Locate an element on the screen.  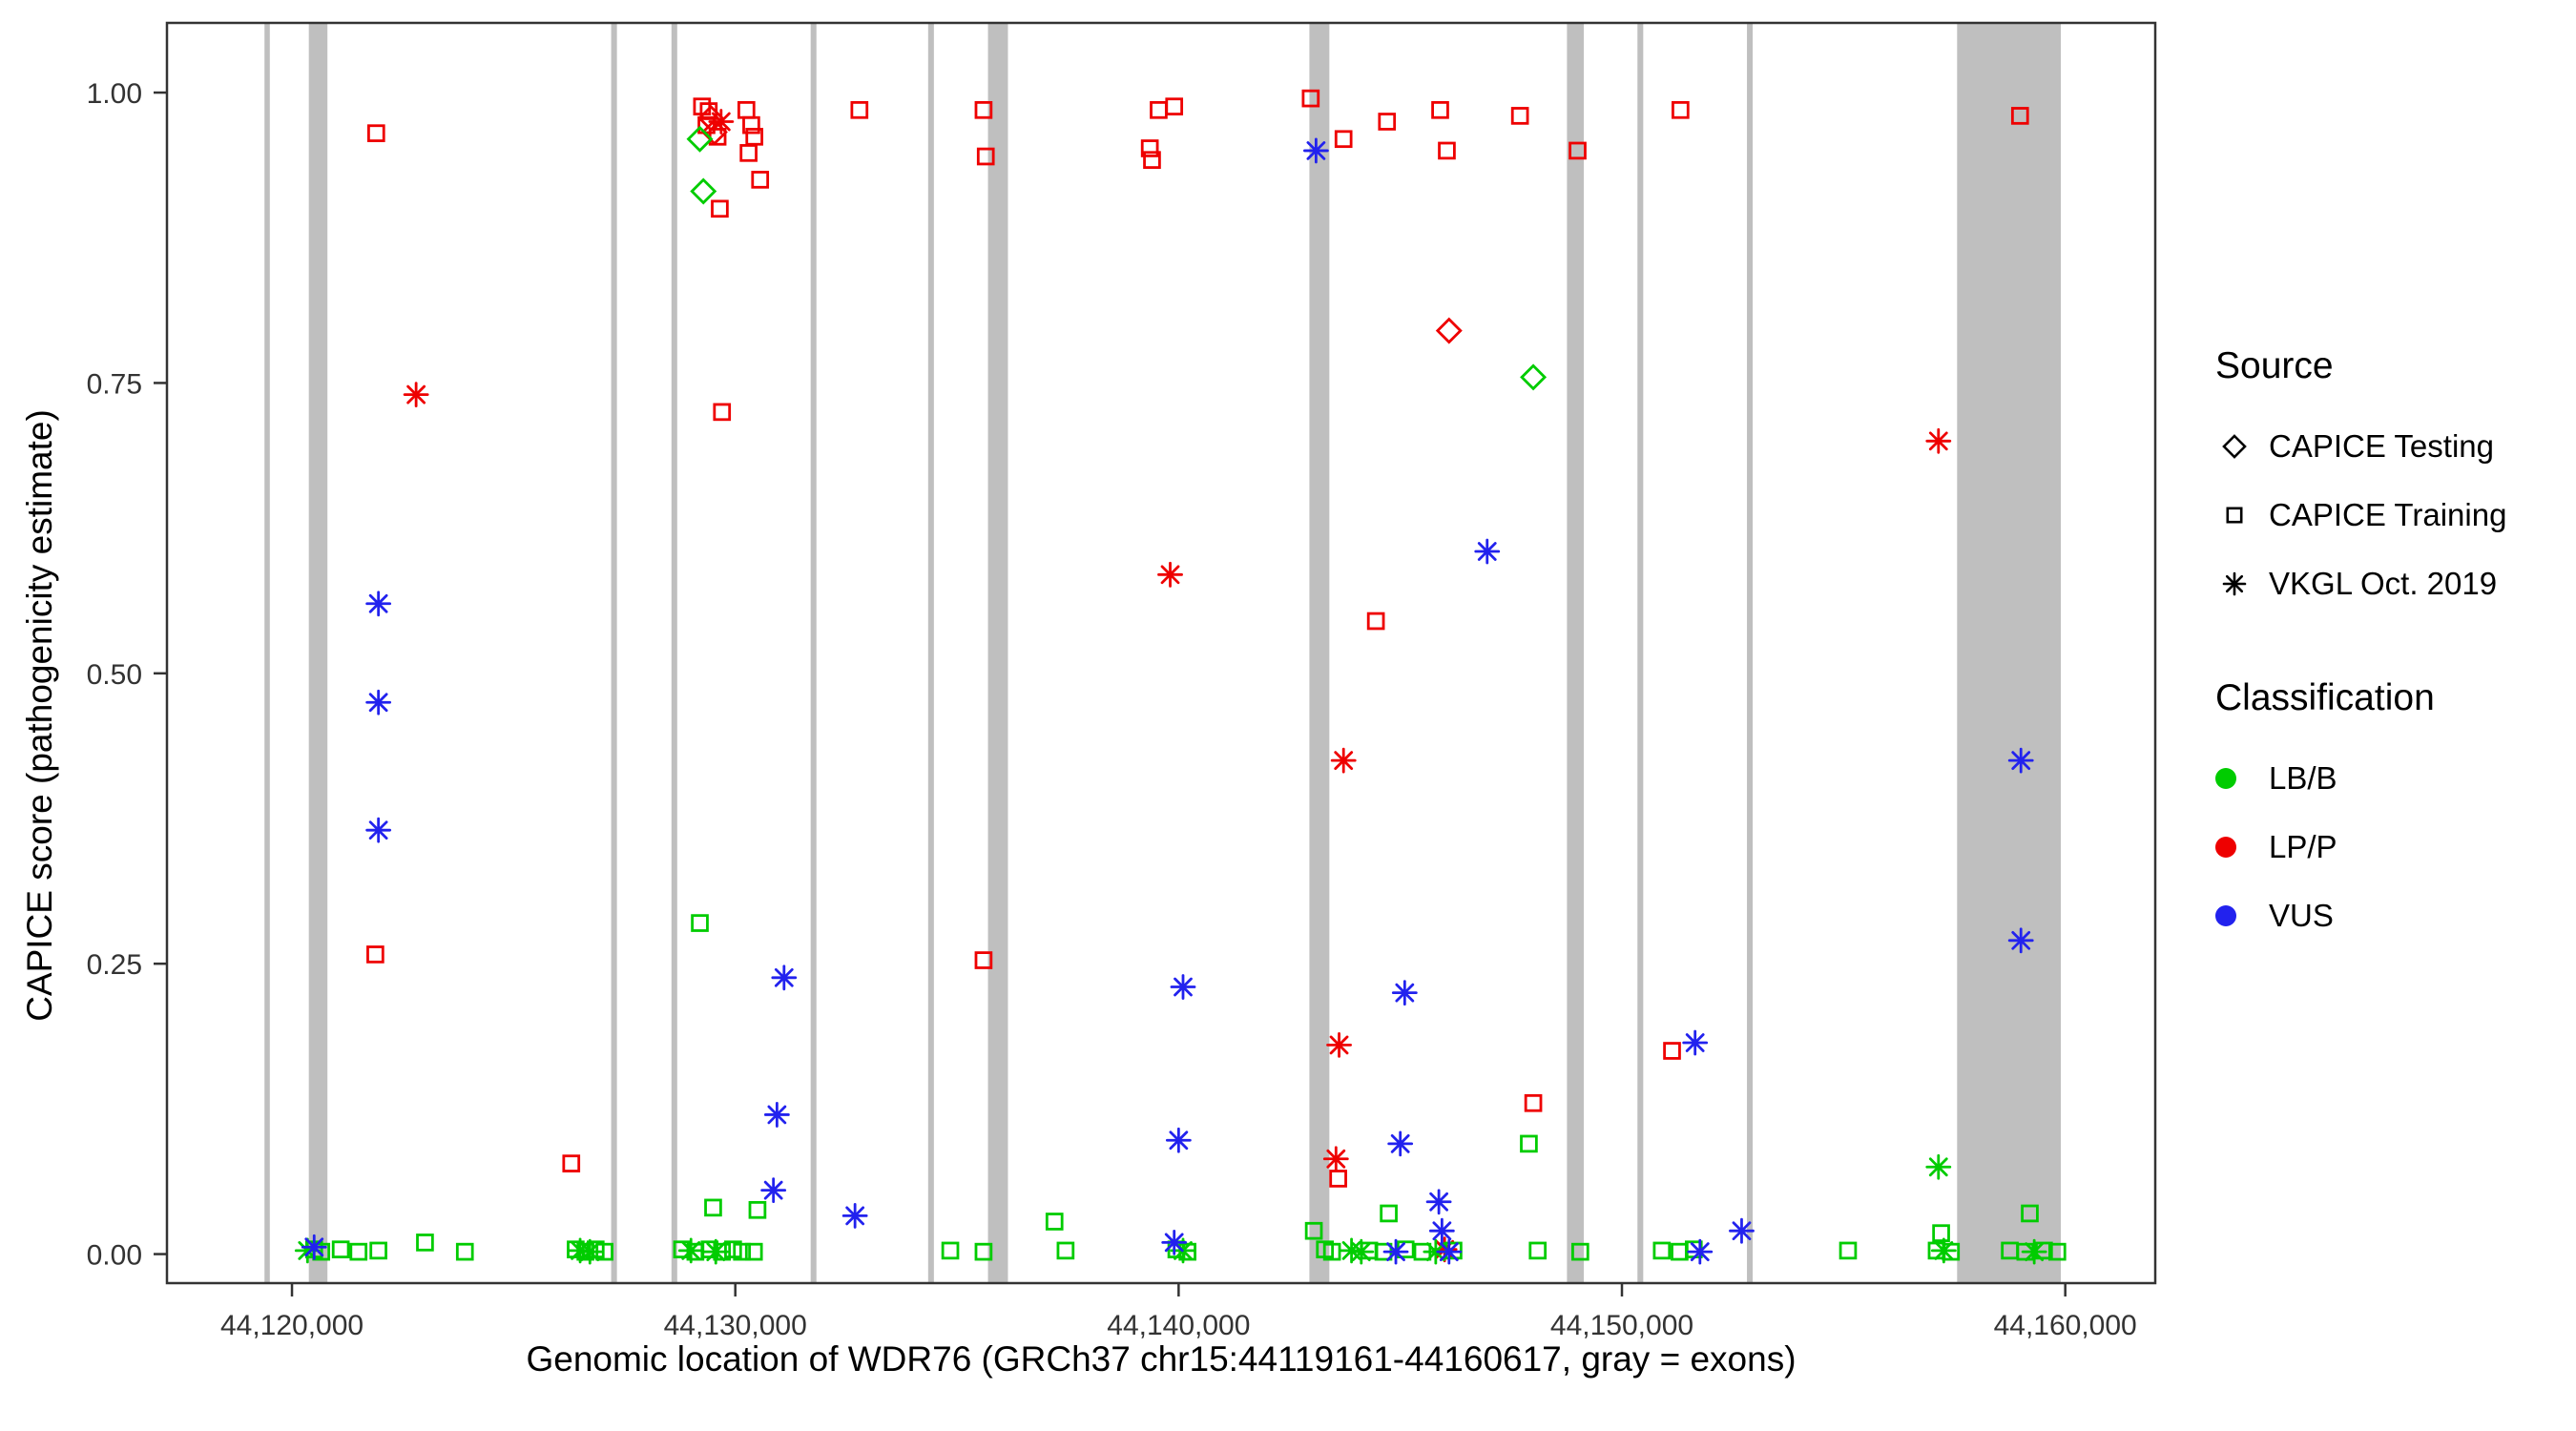
legend-gap is located at coordinates (2391, 647).